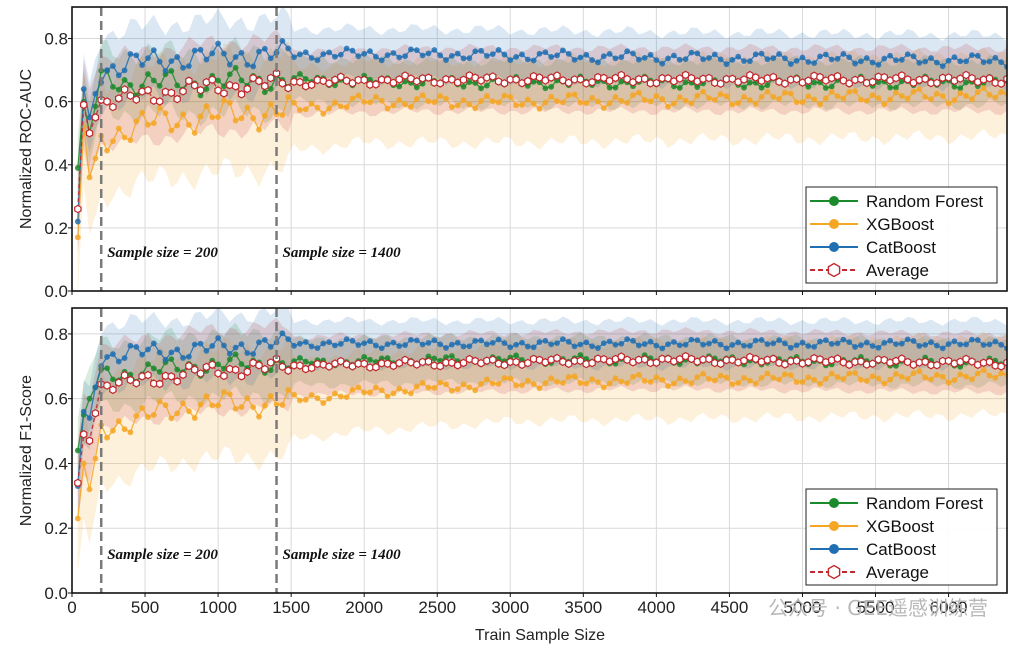  What do you see at coordinates (162, 555) in the screenshot?
I see `annotation-sample-size-200: Sample size = 200` at bounding box center [162, 555].